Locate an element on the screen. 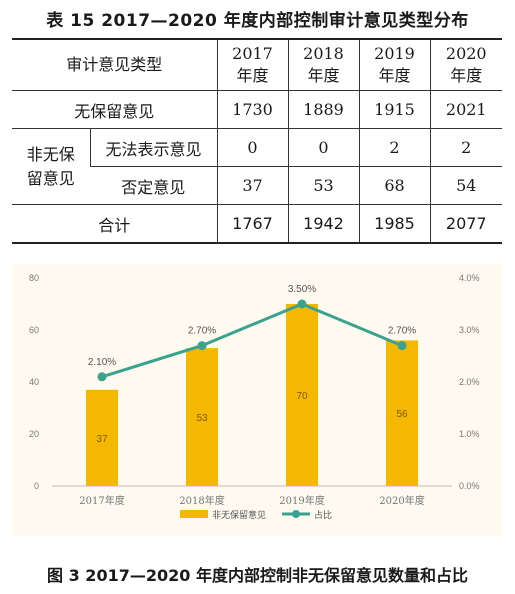 Image resolution: width=515 pixels, height=594 pixels. y2-tick-label: 2.0% is located at coordinates (469, 382).